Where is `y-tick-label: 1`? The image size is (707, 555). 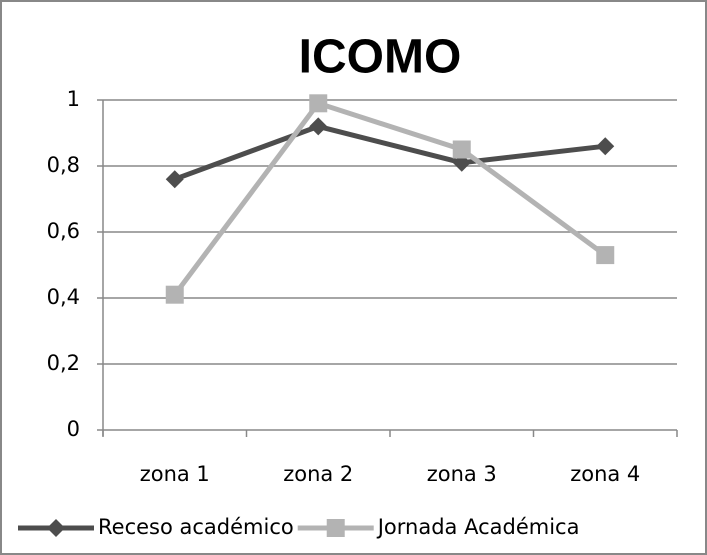 y-tick-label: 1 is located at coordinates (73, 99).